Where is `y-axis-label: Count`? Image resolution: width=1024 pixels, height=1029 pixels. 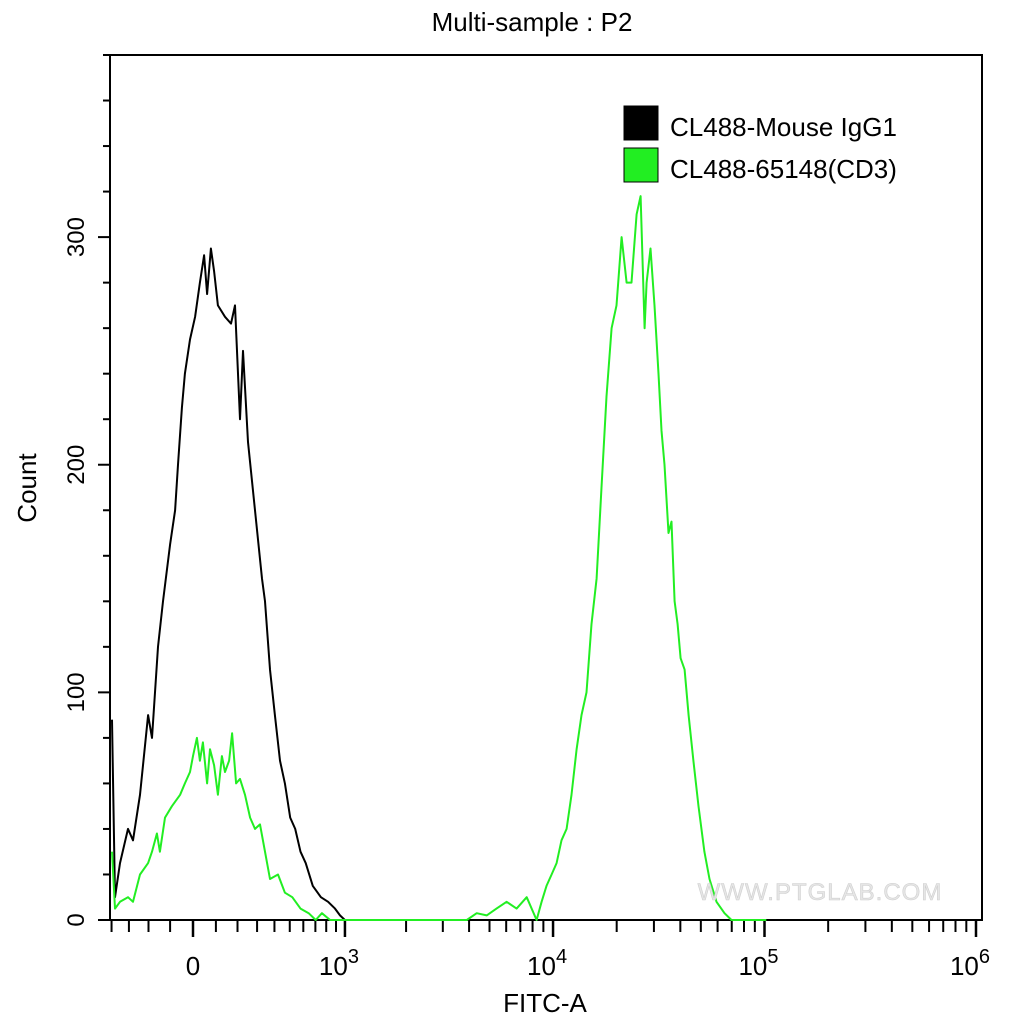
y-axis-label: Count is located at coordinates (27, 488).